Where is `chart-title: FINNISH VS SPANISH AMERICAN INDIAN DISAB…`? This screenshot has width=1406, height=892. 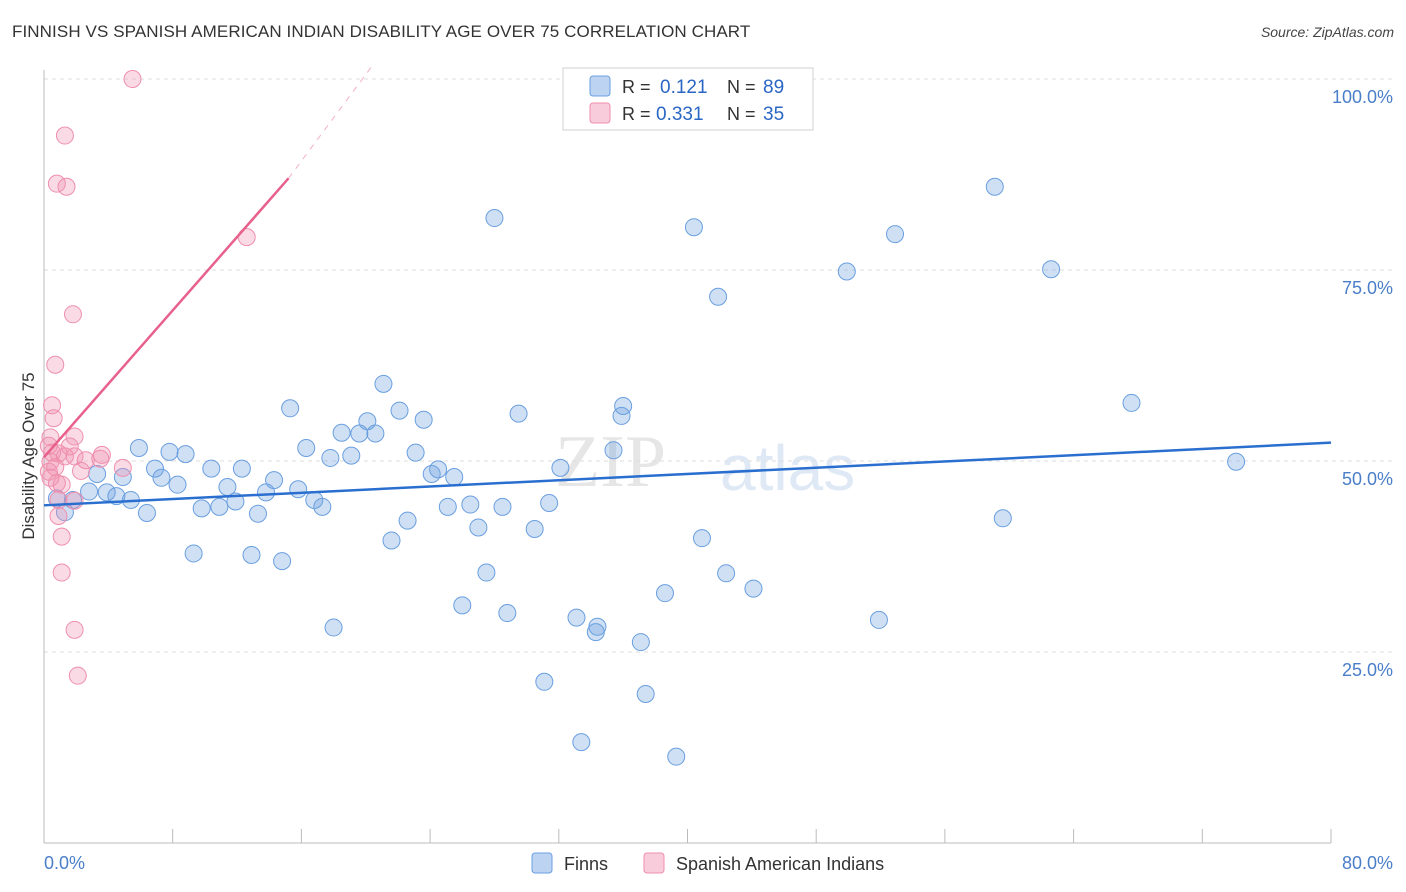
chart-title: FINNISH VS SPANISH AMERICAN INDIAN DISAB… is located at coordinates (381, 31).